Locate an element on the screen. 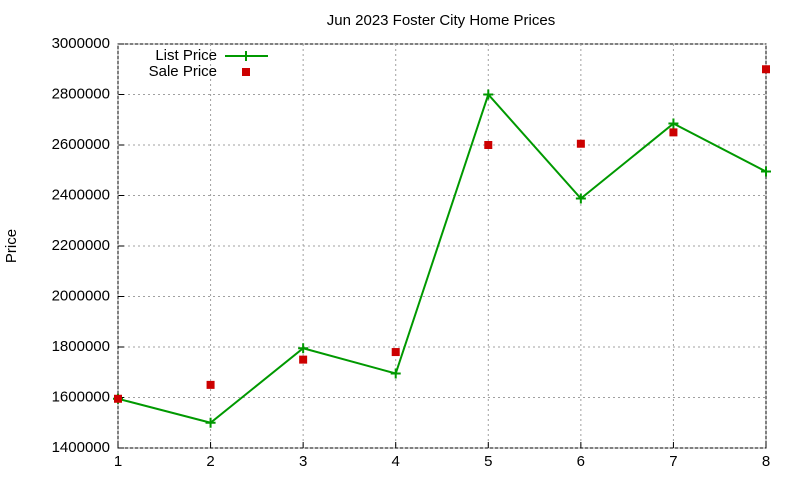  x-tick-label: 4 is located at coordinates (396, 461).